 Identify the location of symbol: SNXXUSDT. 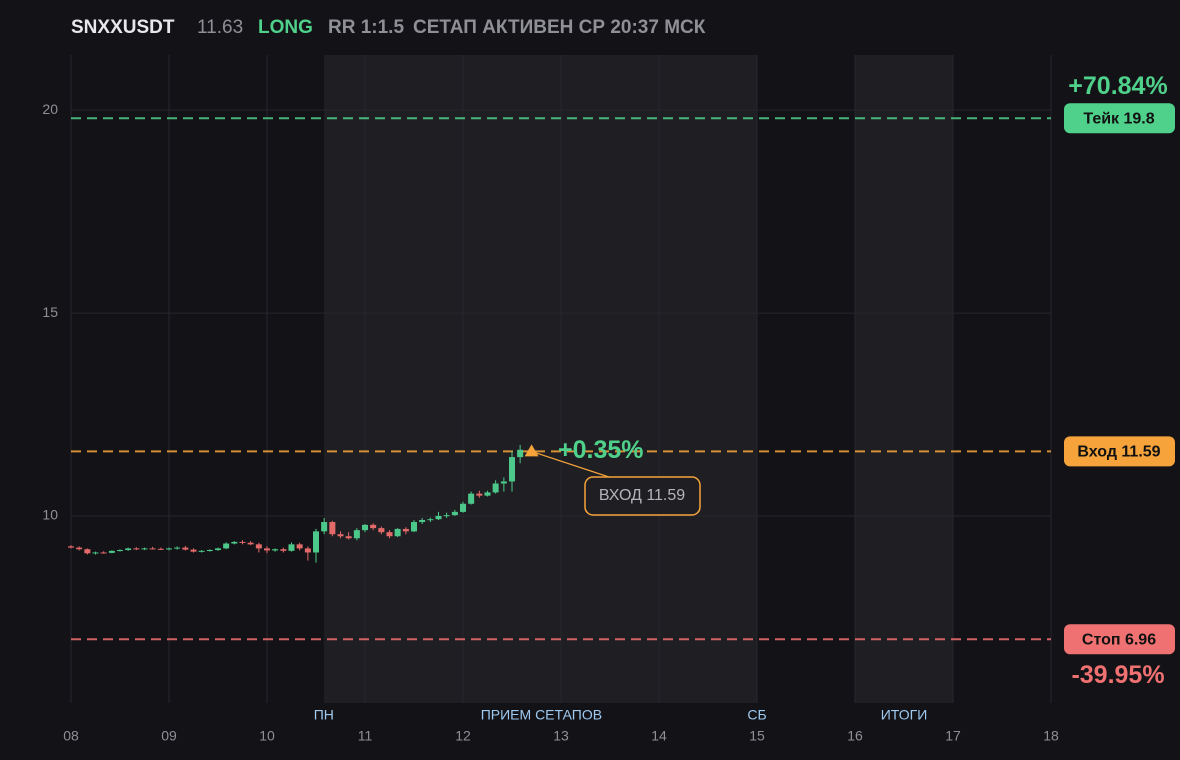
(123, 27).